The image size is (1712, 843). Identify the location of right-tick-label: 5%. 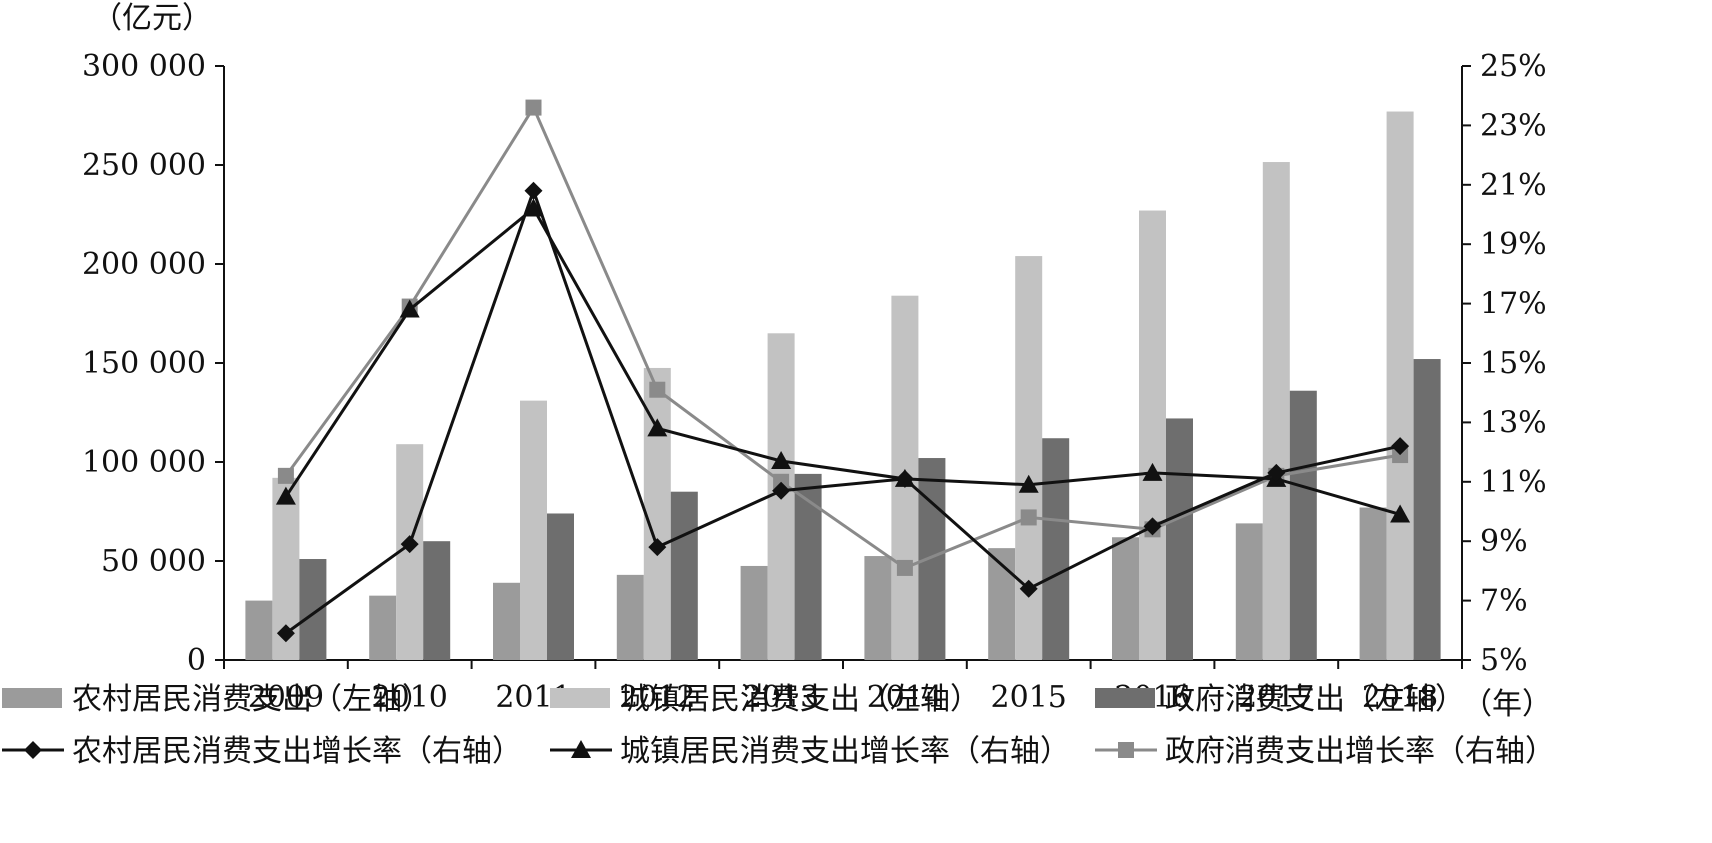
(1504, 660).